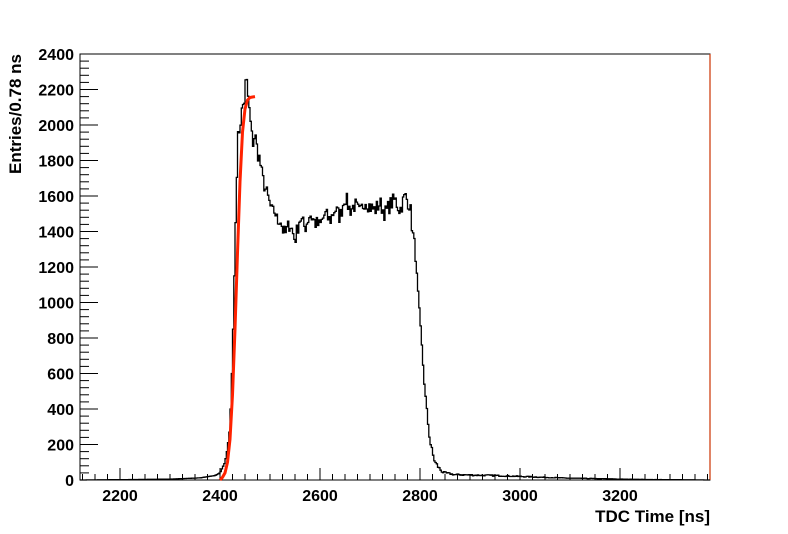 The height and width of the screenshot is (534, 788). What do you see at coordinates (620, 496) in the screenshot?
I see `x-tick-label: 3200` at bounding box center [620, 496].